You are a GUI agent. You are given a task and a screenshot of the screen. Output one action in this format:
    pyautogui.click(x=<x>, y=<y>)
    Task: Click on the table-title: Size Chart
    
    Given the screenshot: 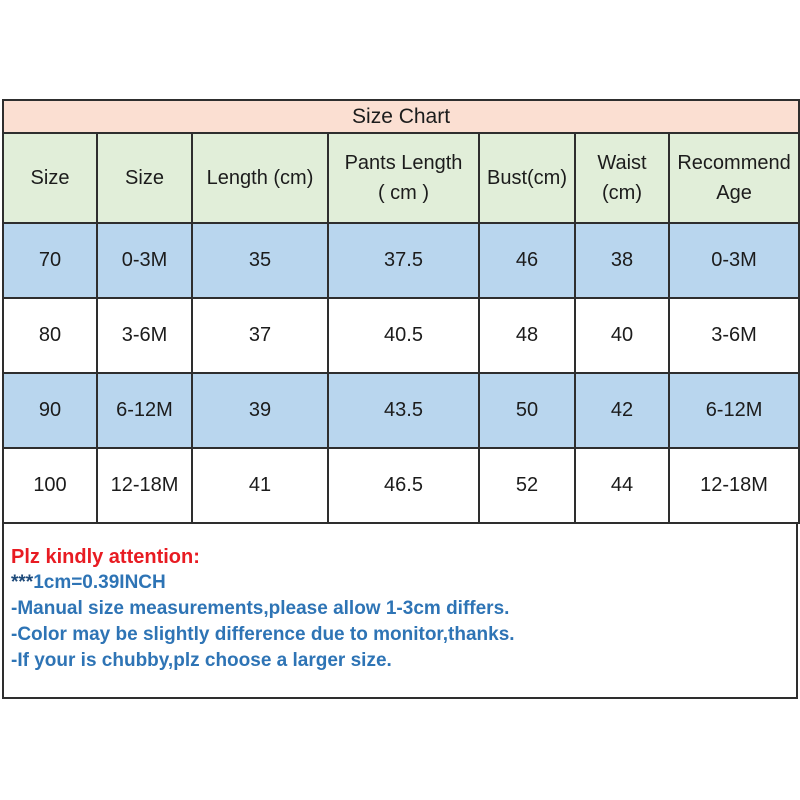 What is the action you would take?
    pyautogui.click(x=400, y=116)
    